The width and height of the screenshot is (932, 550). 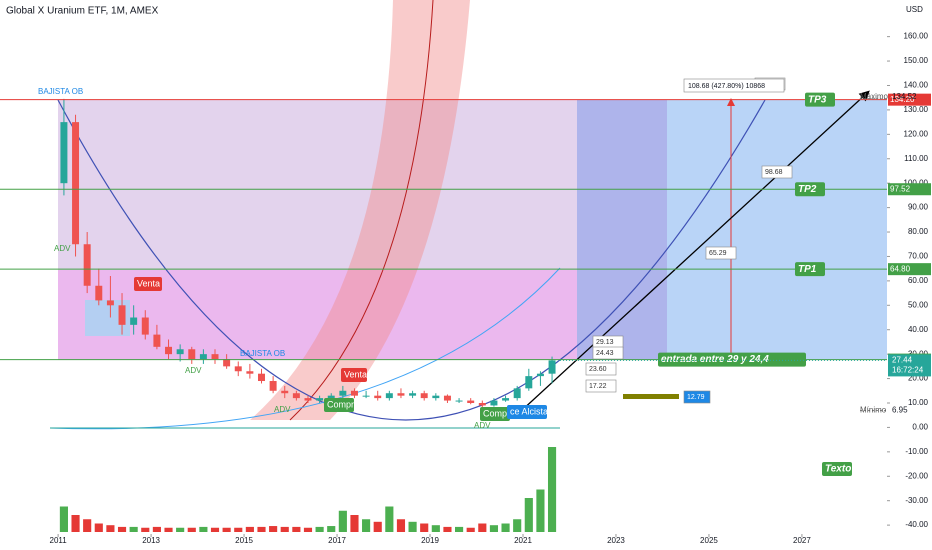 I want to click on x-tick-label: 2019, so click(x=430, y=540).